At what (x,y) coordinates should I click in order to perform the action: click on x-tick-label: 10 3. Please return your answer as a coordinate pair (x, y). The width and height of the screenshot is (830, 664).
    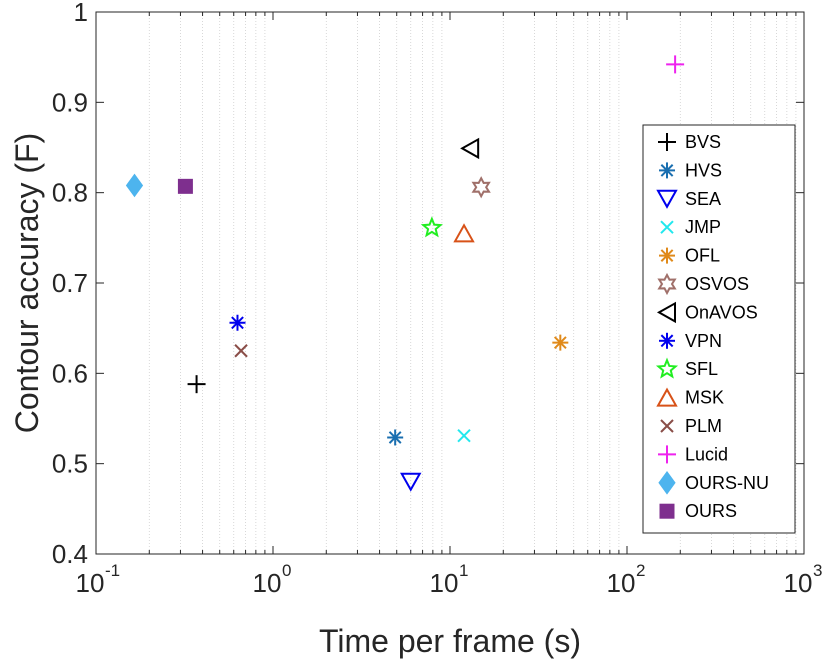
    Looking at the image, I should click on (803, 579).